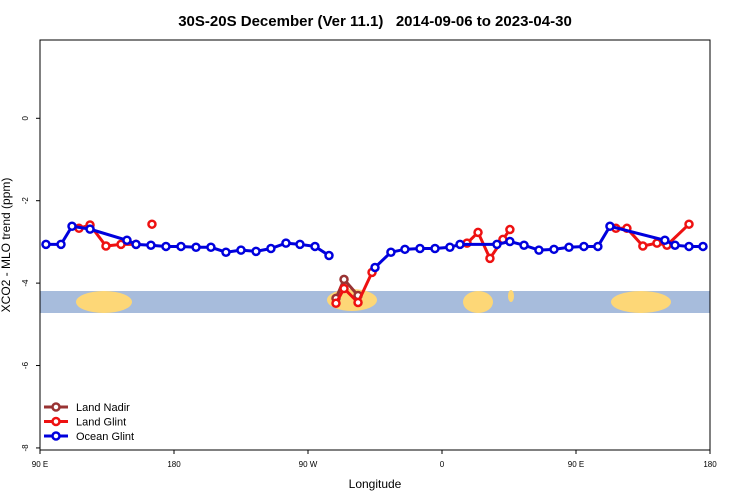 Image resolution: width=750 pixels, height=500 pixels. I want to click on y-axis-label: XCO2 - MLO trend (ppm), so click(6, 245).